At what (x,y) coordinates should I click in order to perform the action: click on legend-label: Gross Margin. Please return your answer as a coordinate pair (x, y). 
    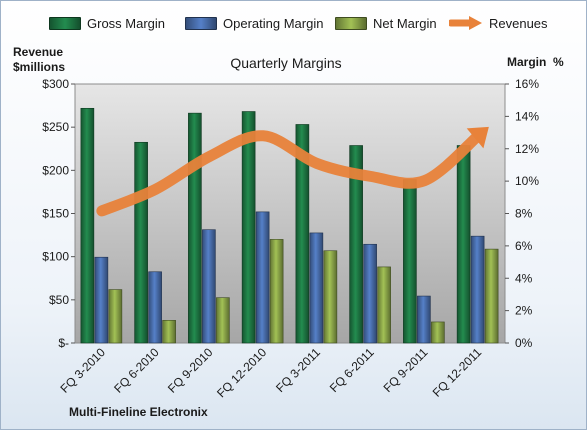
    Looking at the image, I should click on (126, 23).